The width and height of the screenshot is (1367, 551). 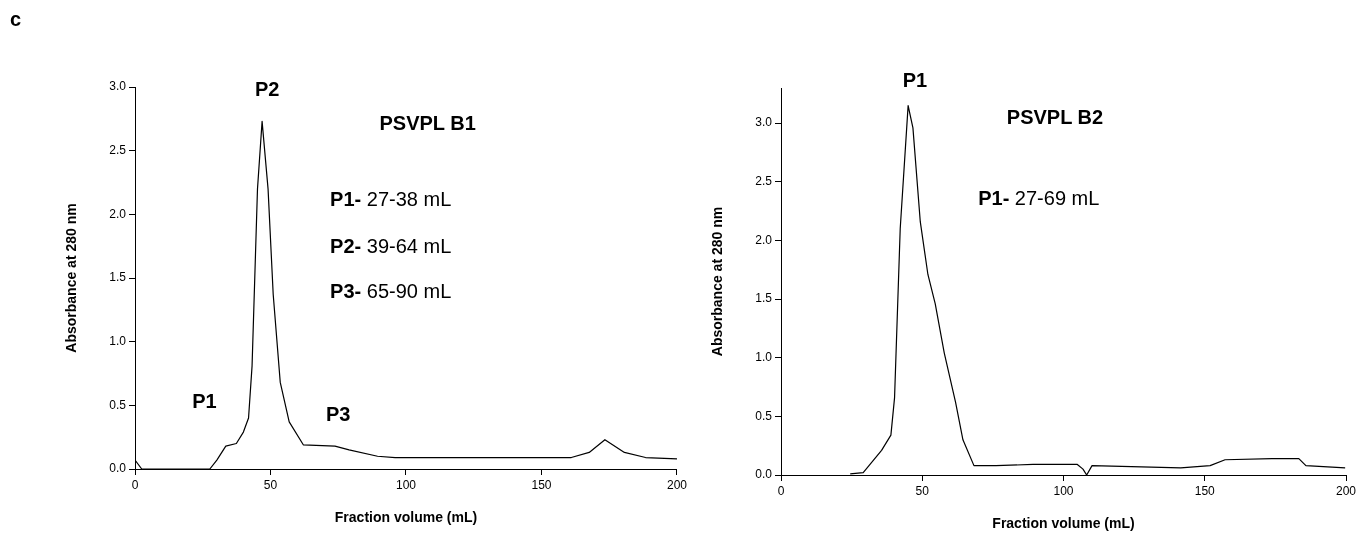 I want to click on annotation: P3, so click(x=338, y=413).